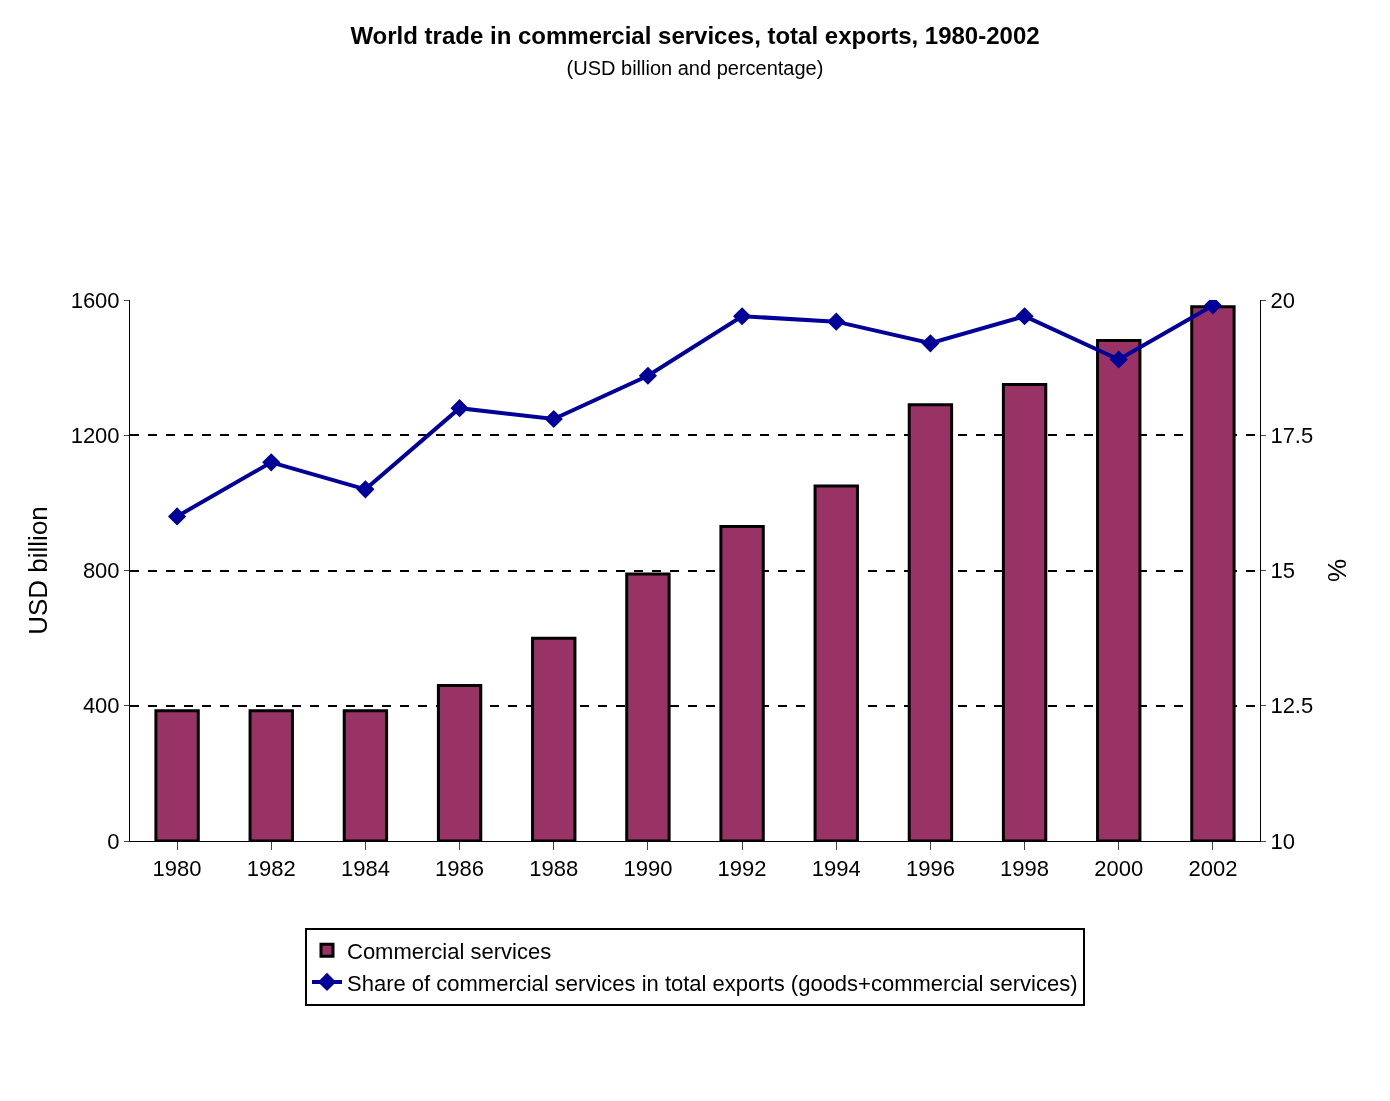 This screenshot has height=1101, width=1390. I want to click on y2-tick-label: 20, so click(1282, 300).